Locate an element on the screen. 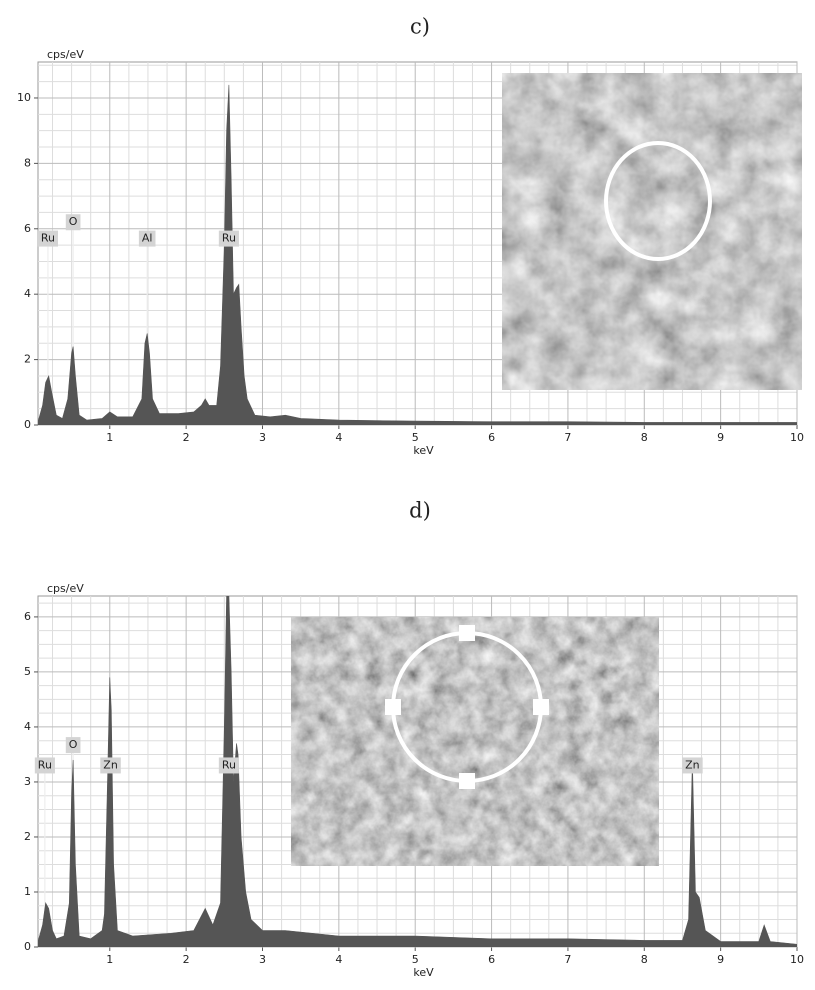 This screenshot has height=990, width=815. sem-inset-c is located at coordinates (652, 231).